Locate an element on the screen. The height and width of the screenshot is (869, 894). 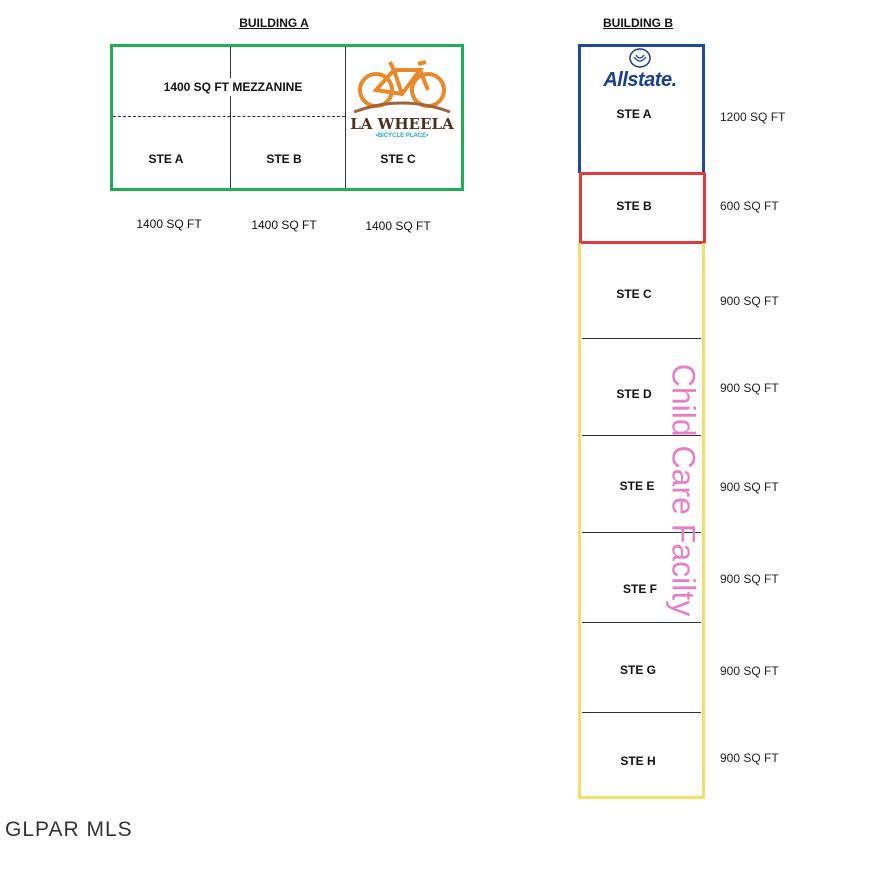
building-a-outline is located at coordinates (287, 117).